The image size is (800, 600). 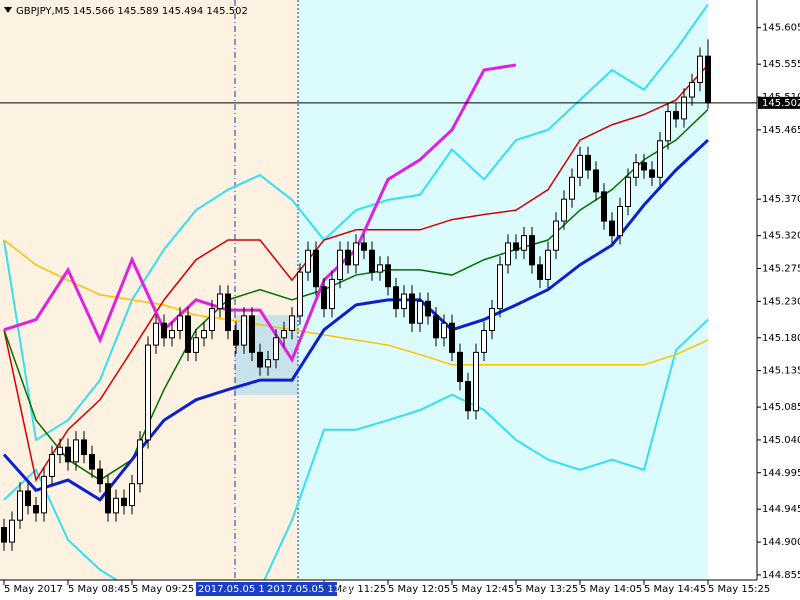 I want to click on x-tick-label: 5 May 15:25, so click(x=739, y=589).